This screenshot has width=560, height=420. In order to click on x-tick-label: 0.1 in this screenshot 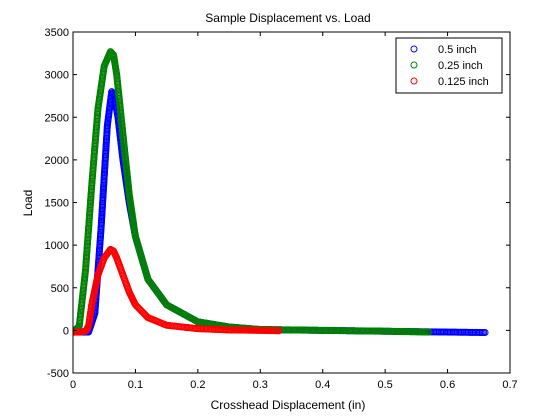, I will do `click(135, 385)`.